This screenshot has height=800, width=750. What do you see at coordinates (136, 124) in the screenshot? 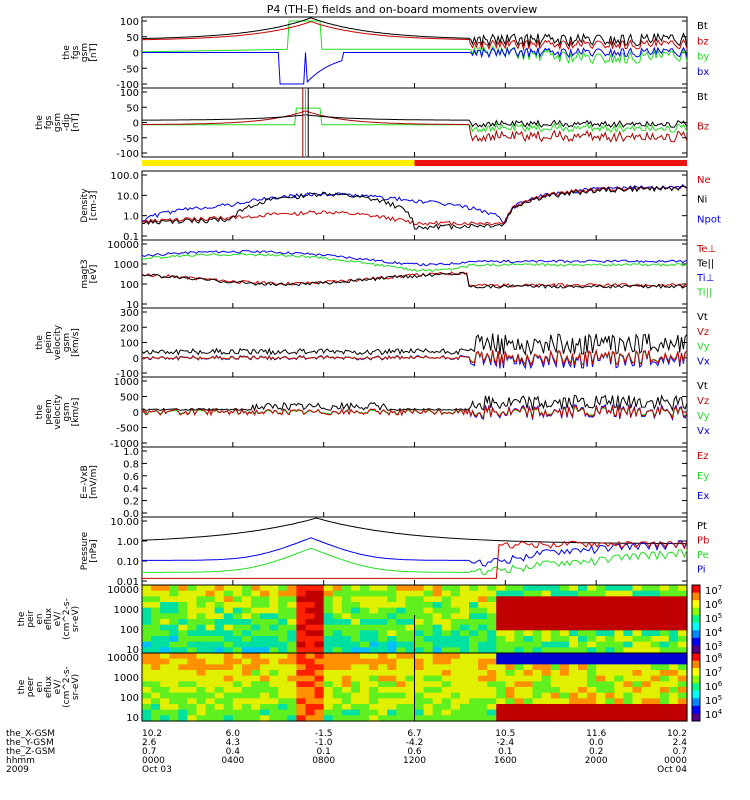
I see `y-tick-label: 0` at bounding box center [136, 124].